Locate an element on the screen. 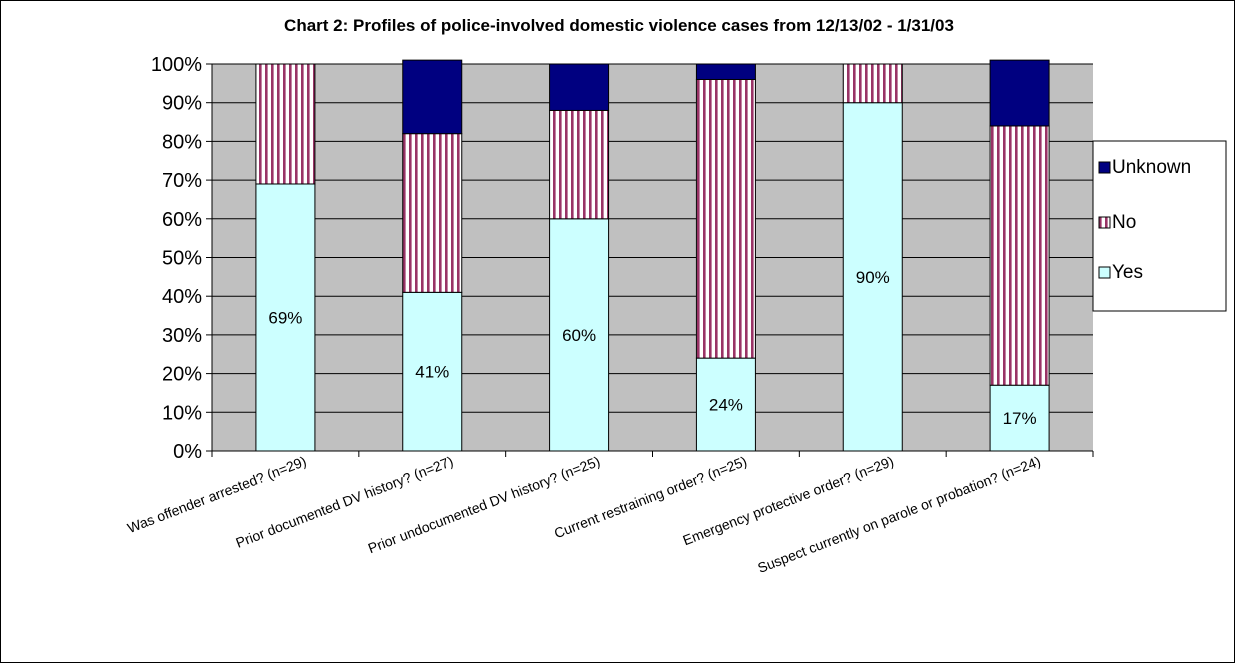 Image resolution: width=1235 pixels, height=663 pixels. y-tick-label: 10% is located at coordinates (182, 413).